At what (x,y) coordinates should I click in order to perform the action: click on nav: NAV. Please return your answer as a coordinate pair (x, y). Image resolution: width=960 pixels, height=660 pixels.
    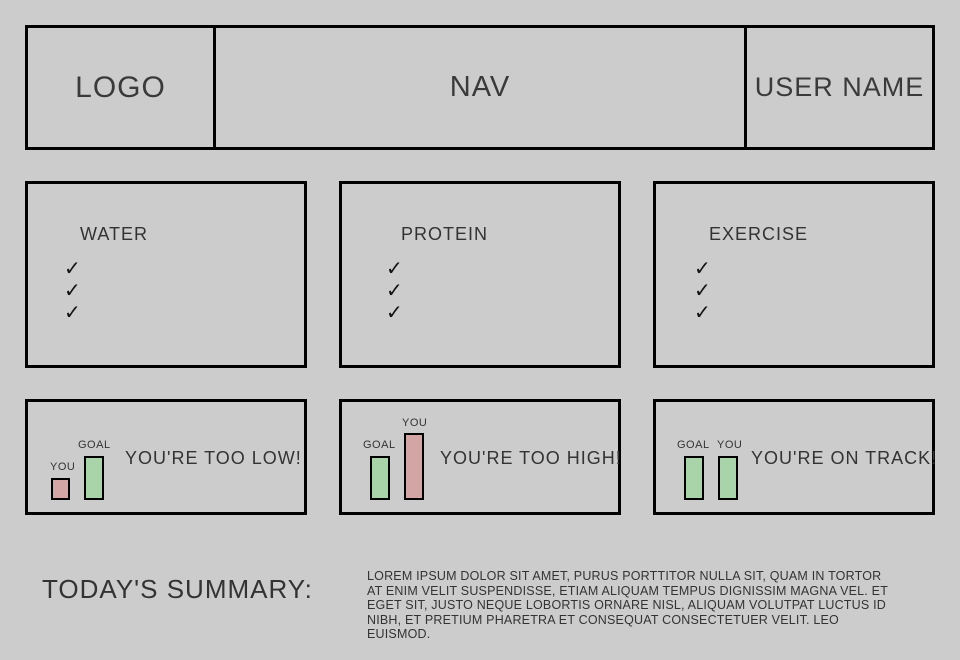
    Looking at the image, I should click on (481, 87).